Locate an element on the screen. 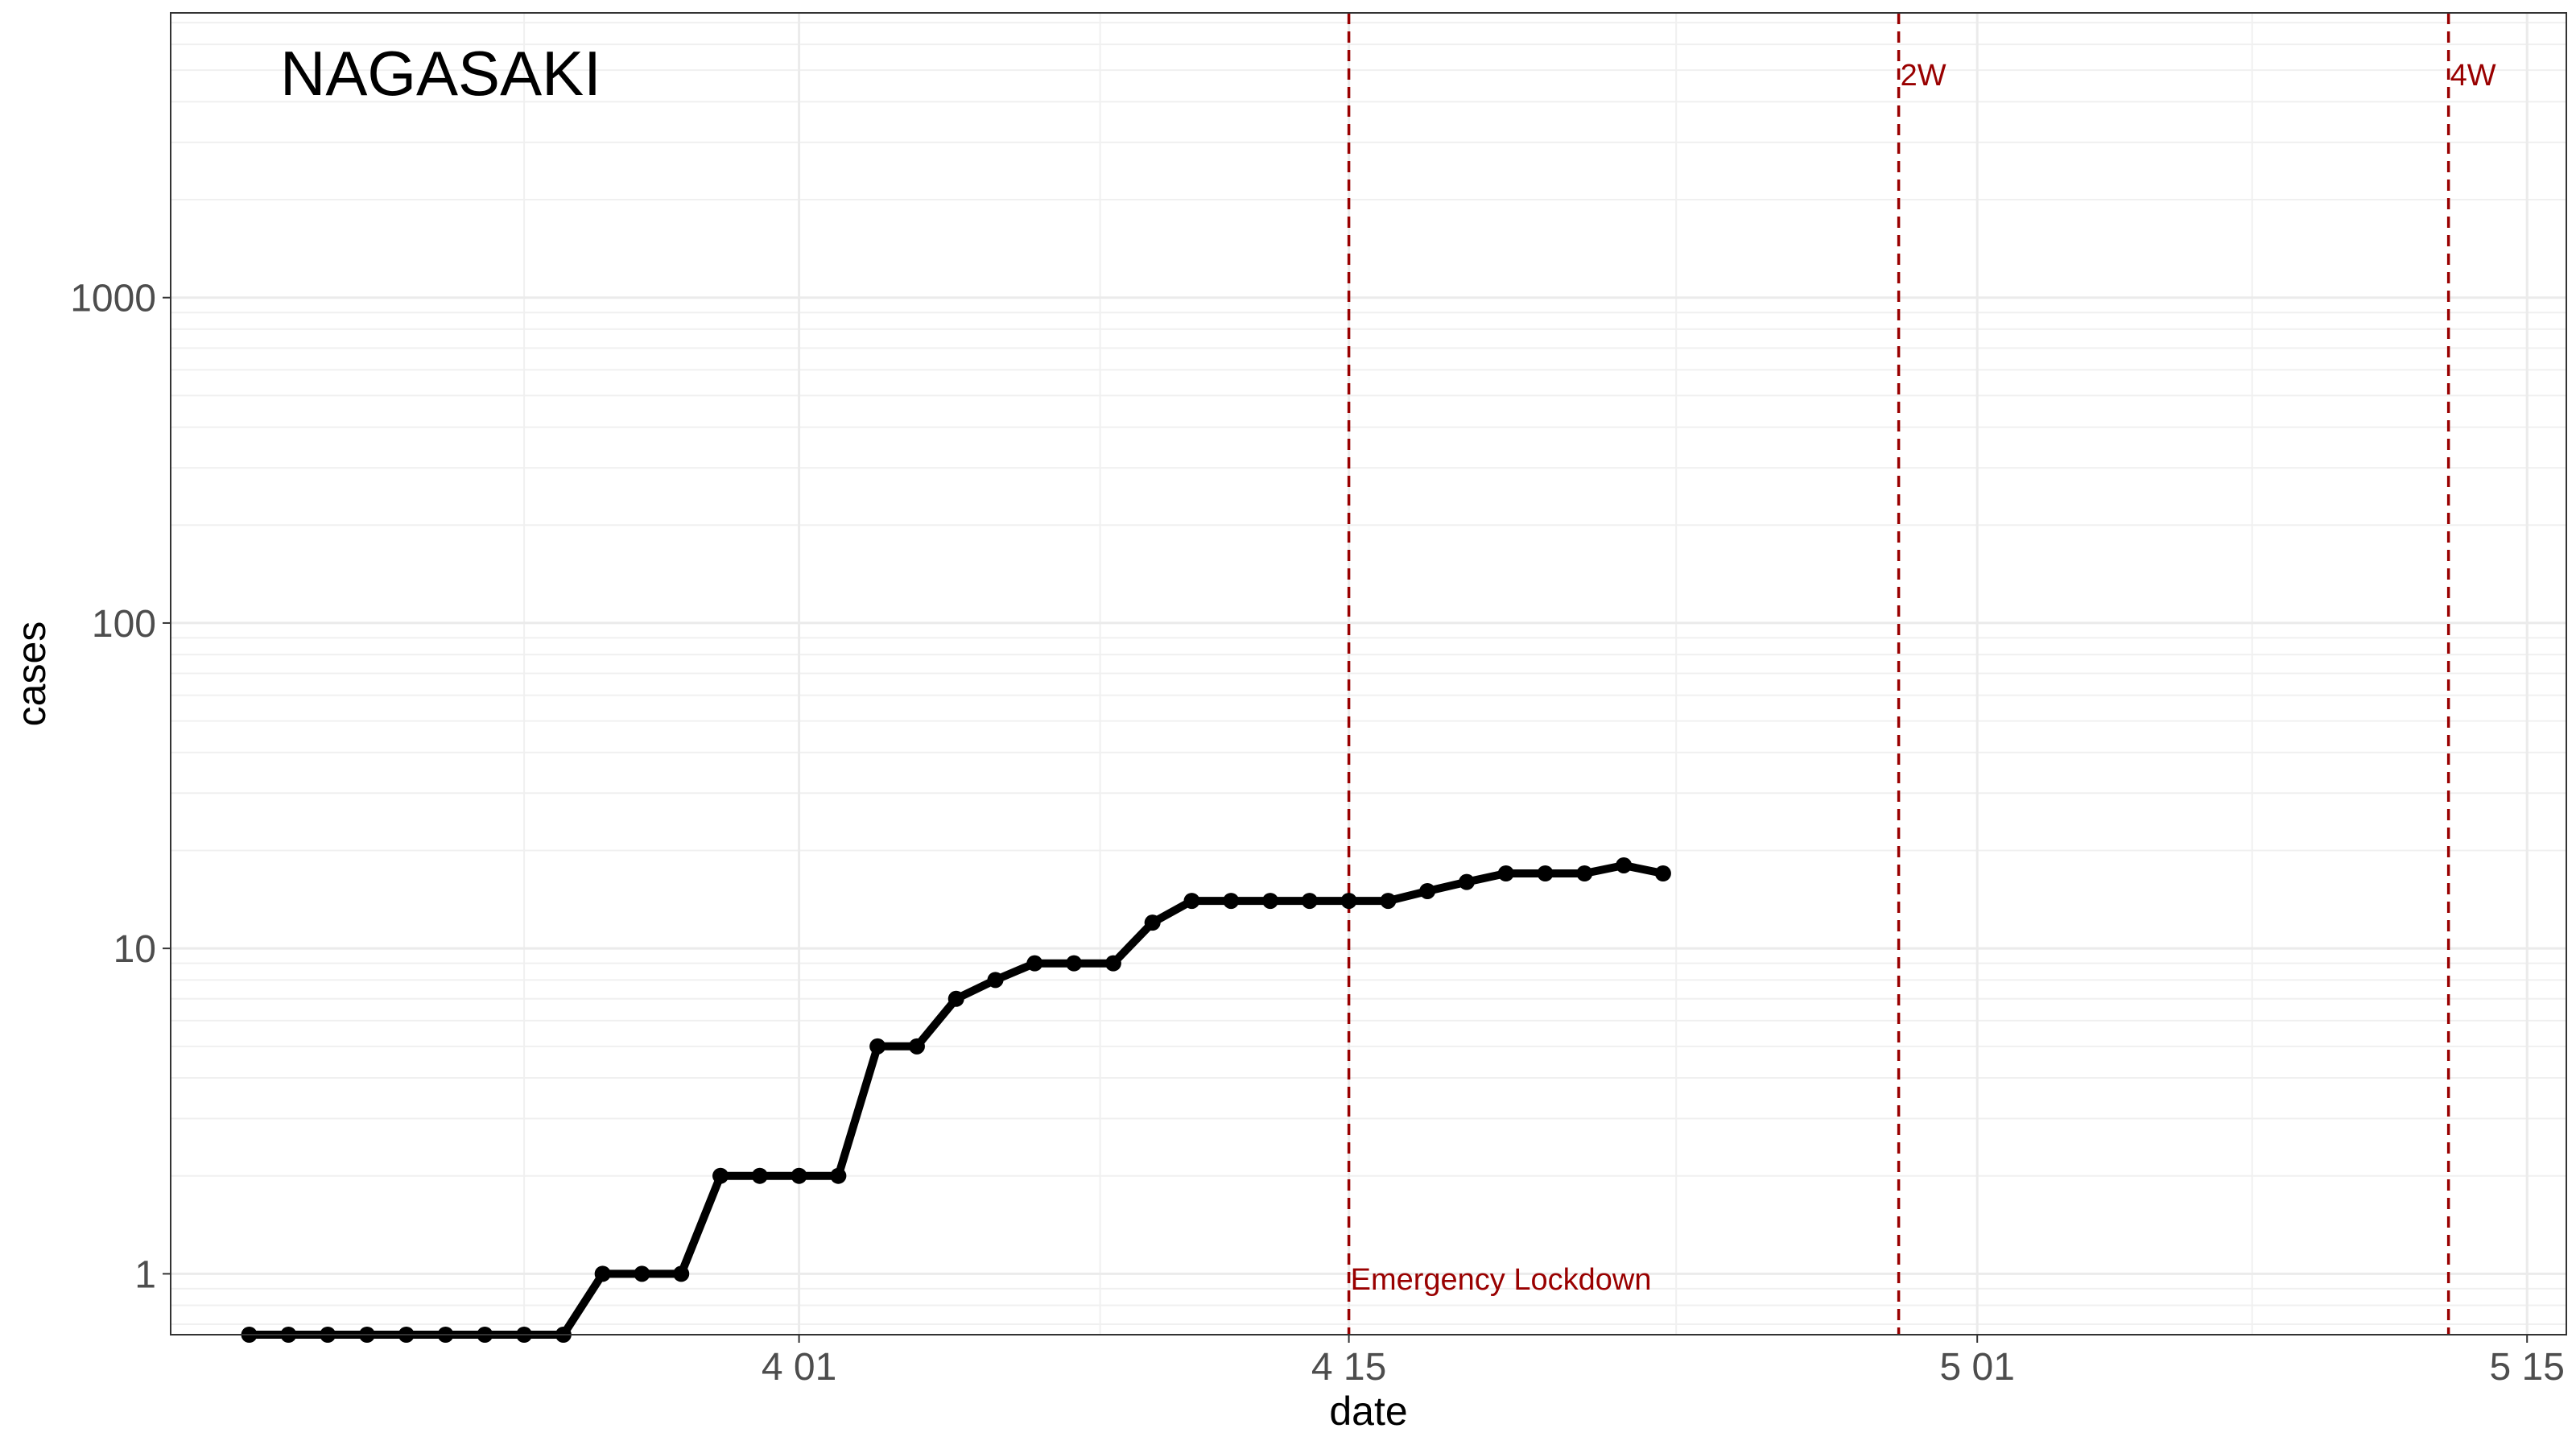  reference-line-label: Emergency Lockdown is located at coordinates (1501, 1280).